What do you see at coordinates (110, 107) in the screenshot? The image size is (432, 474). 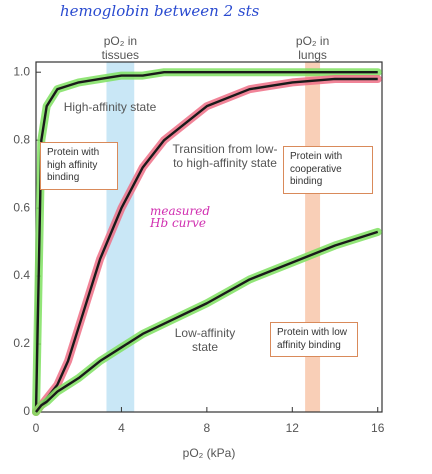 I see `series-label: High-affinity state` at bounding box center [110, 107].